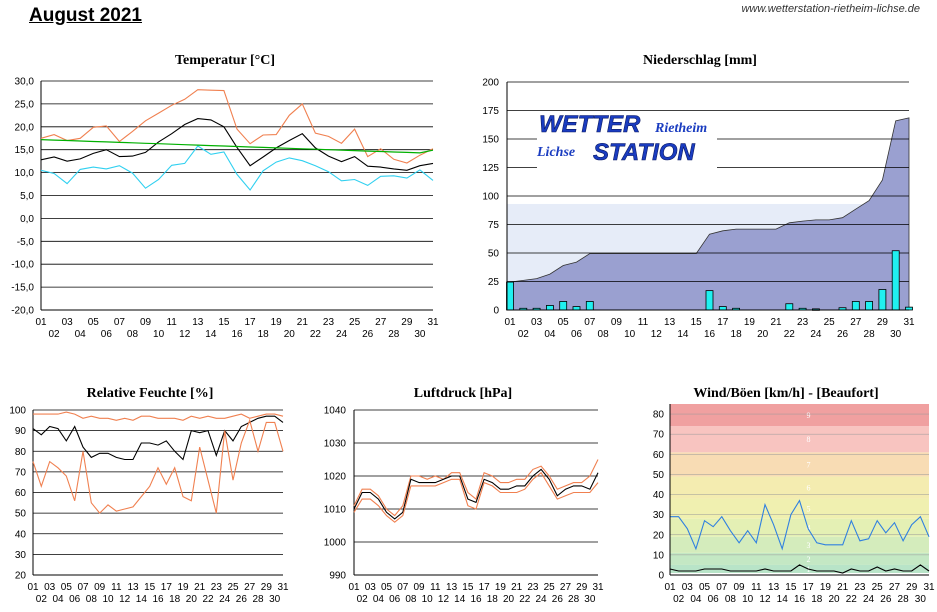 The height and width of the screenshot is (612, 937). I want to click on beaufort-label: 6, so click(809, 487).